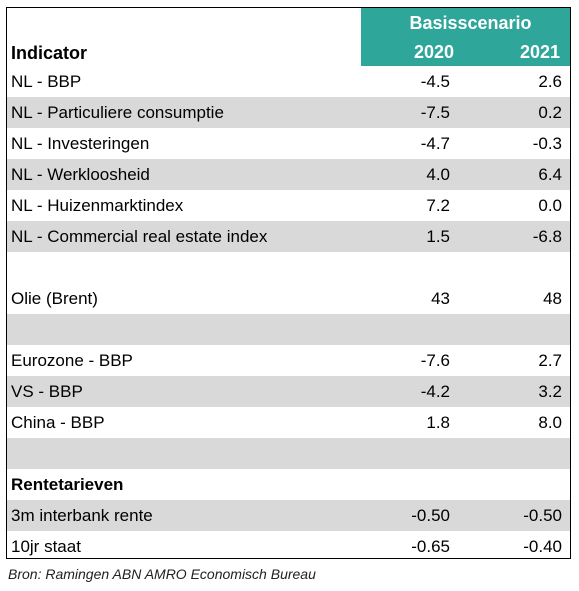  I want to click on value-2020: 7.2, so click(438, 205).